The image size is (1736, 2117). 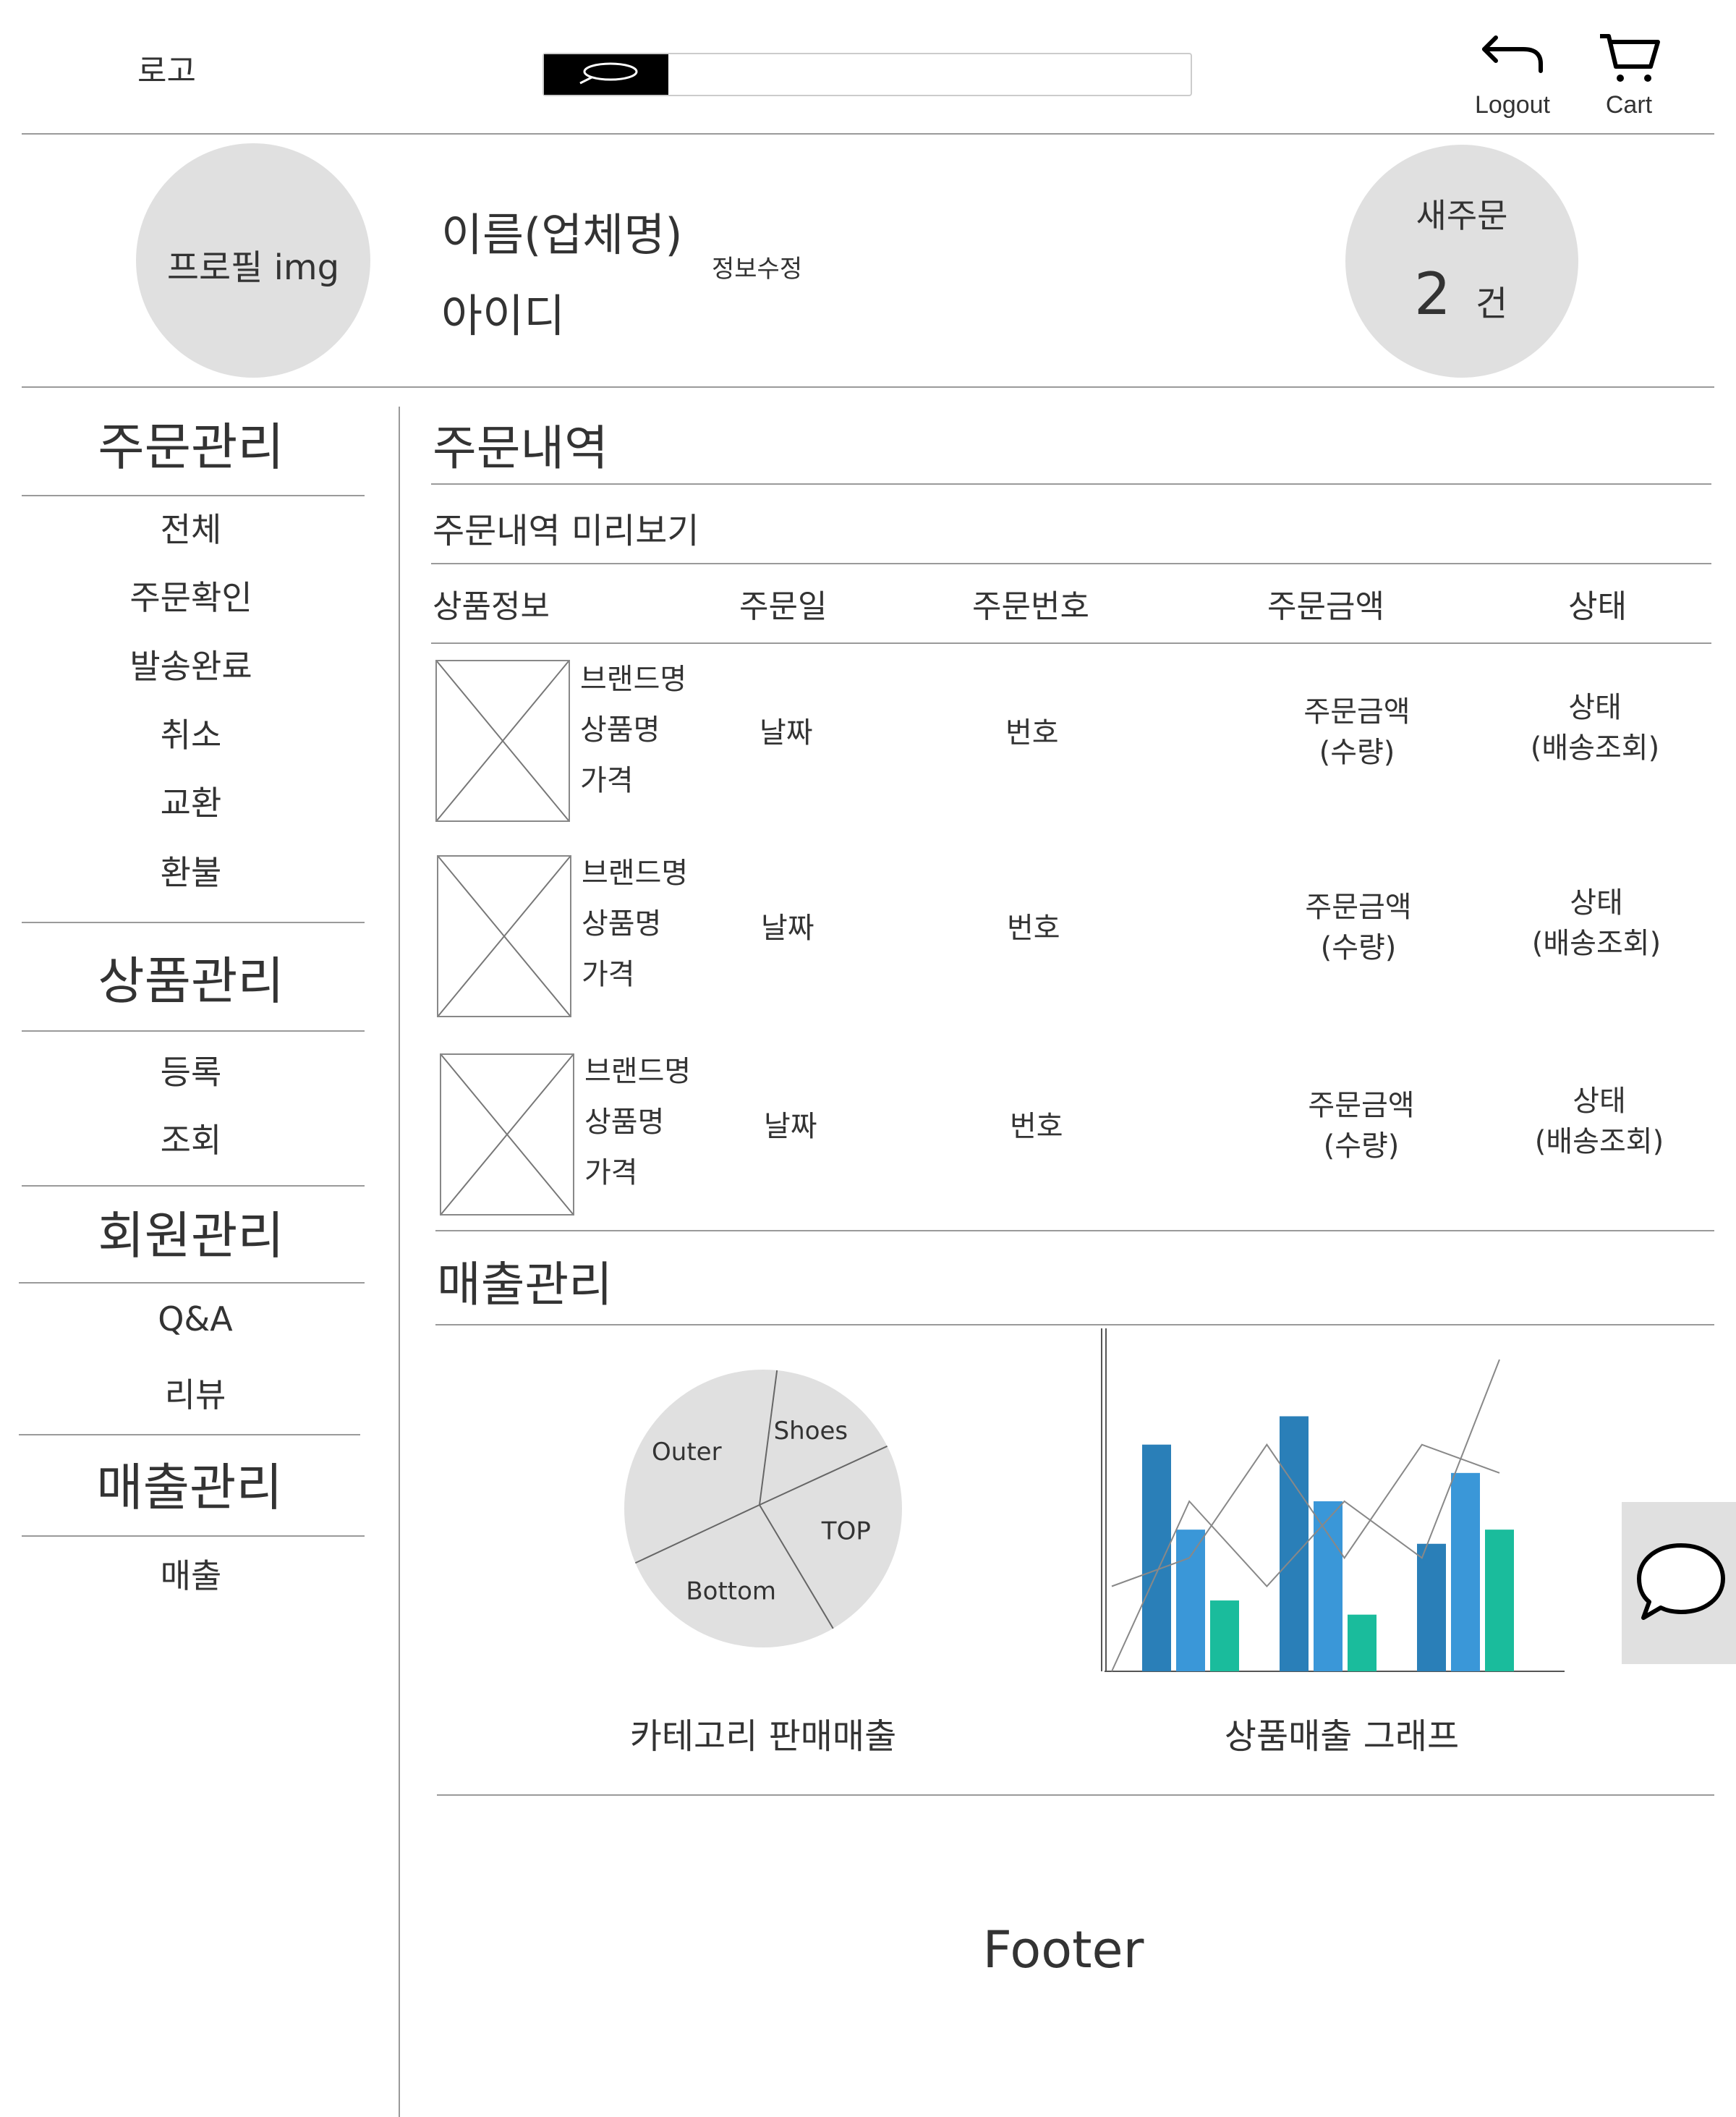 What do you see at coordinates (195, 1318) in the screenshot?
I see `sidebar-item-qna: Q&A` at bounding box center [195, 1318].